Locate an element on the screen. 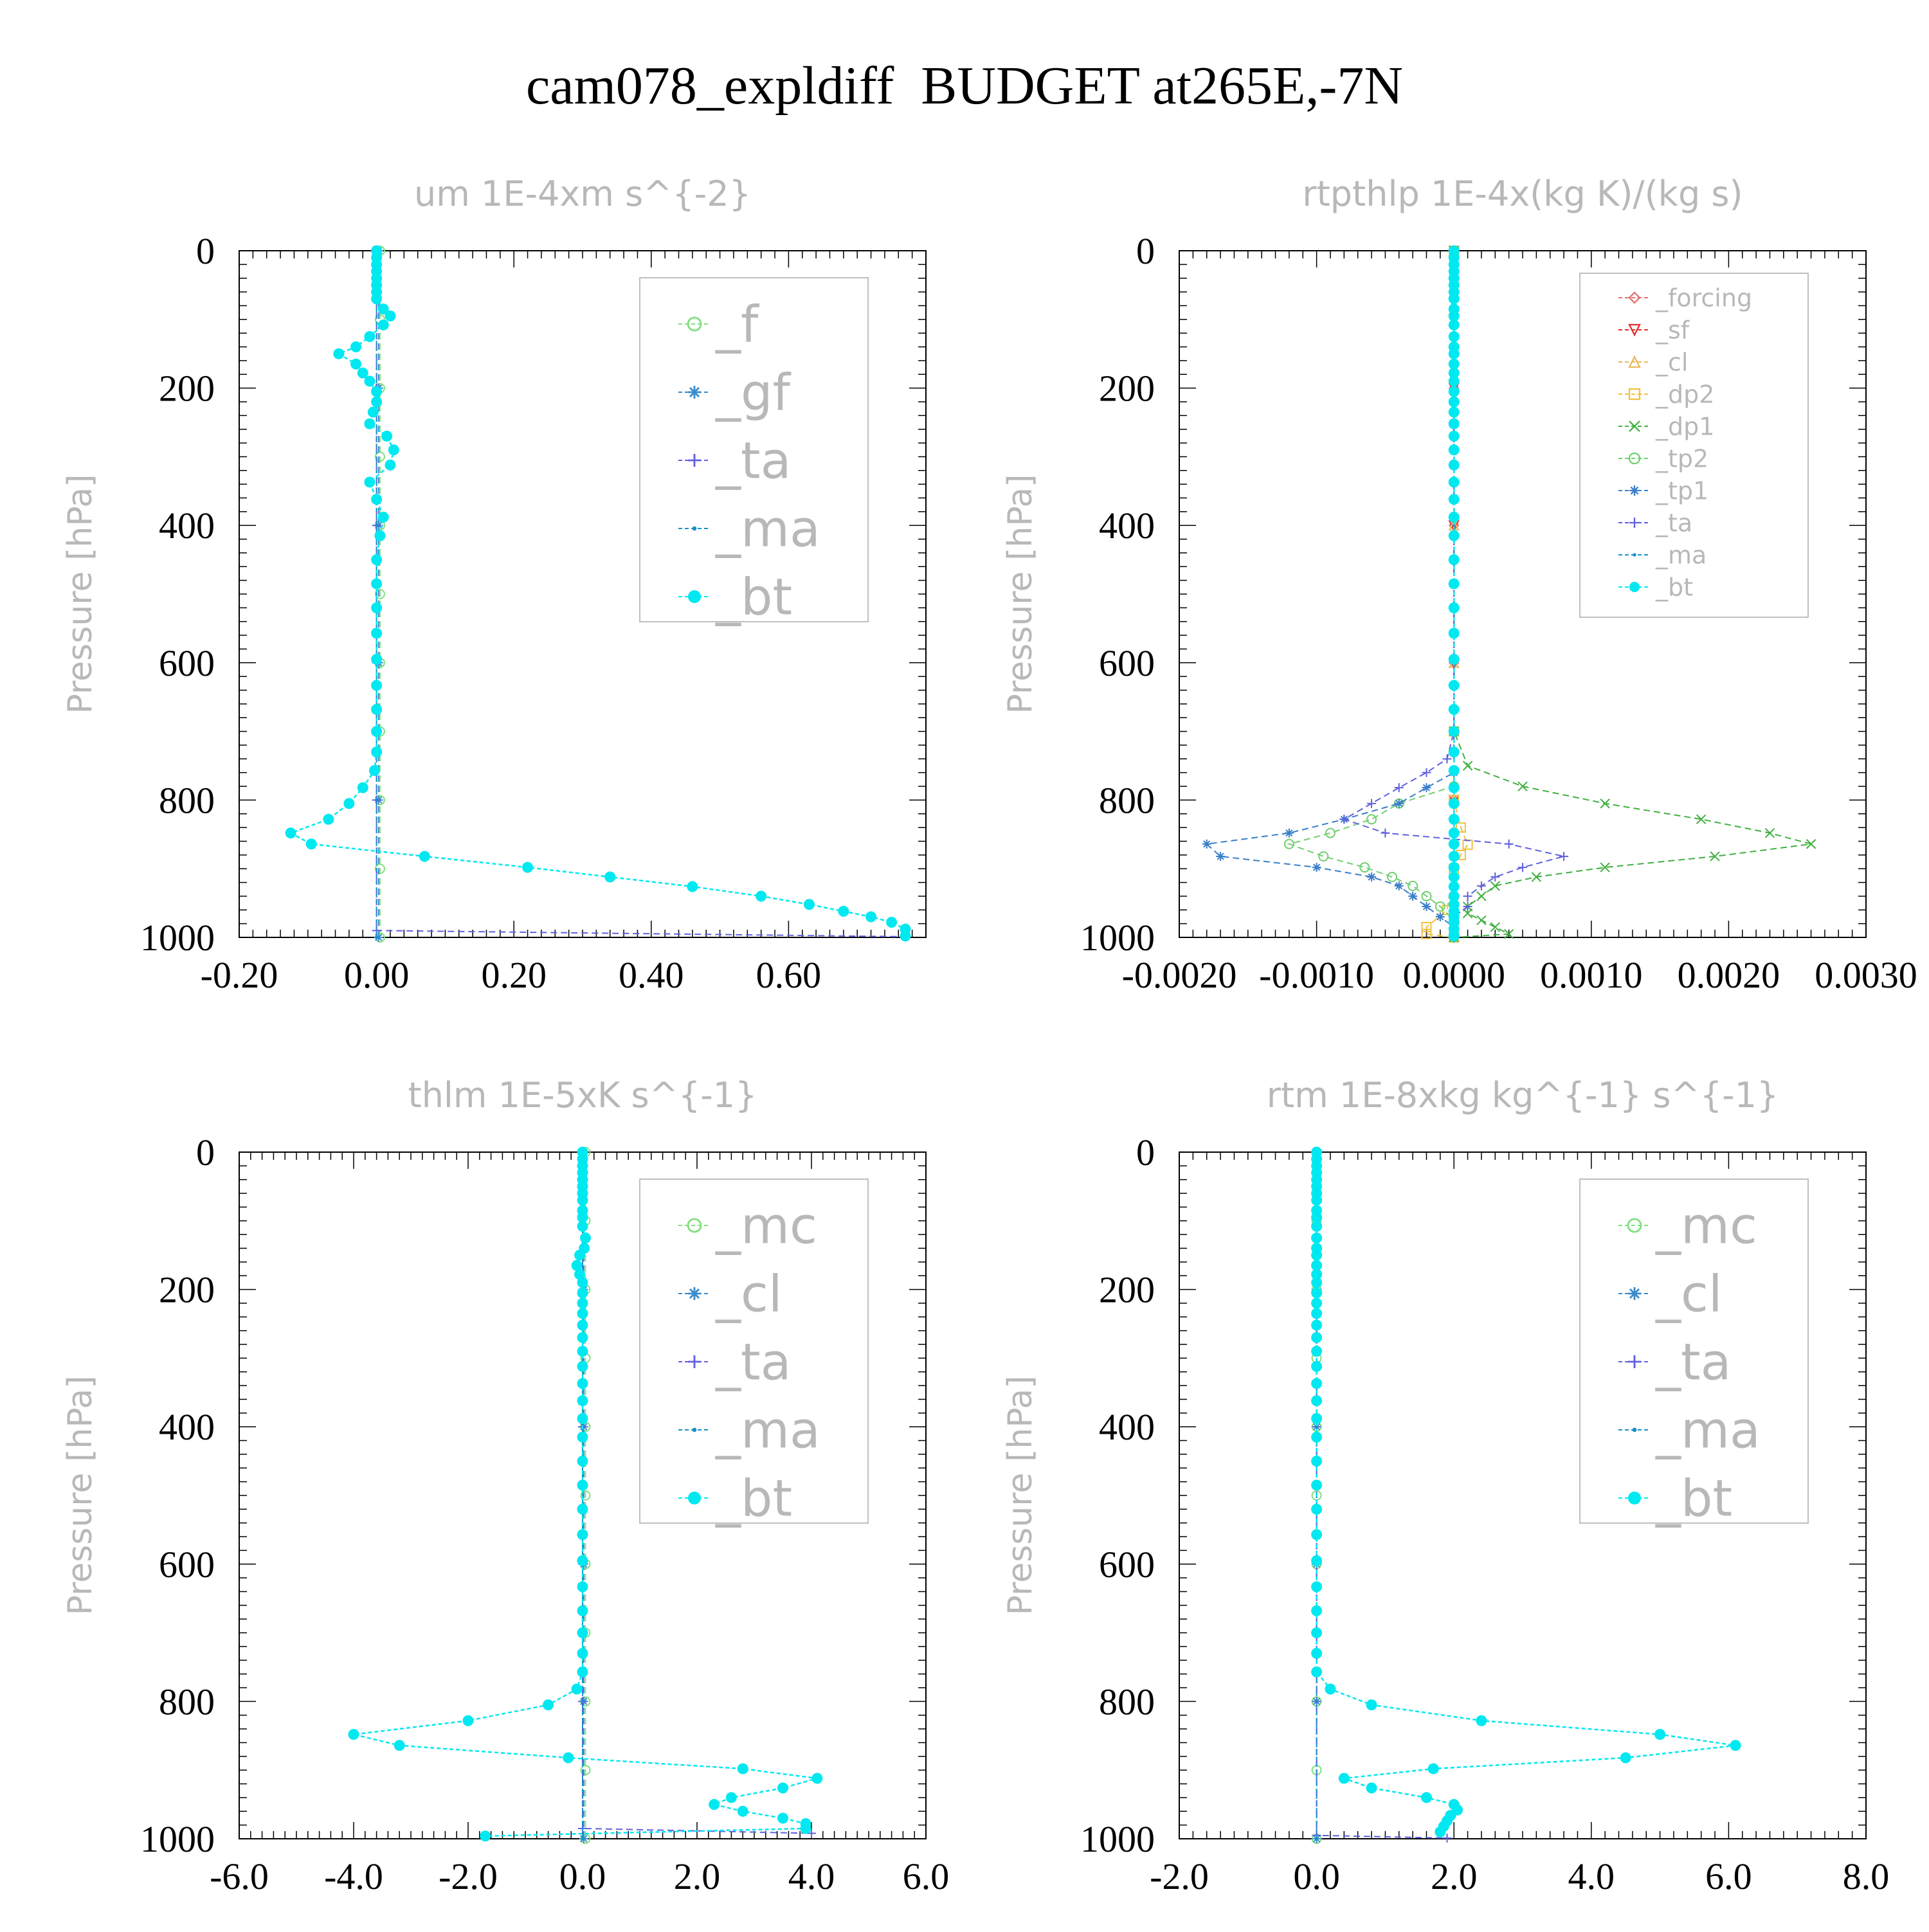 The image size is (1929, 1932). y-tick-label: 1000 is located at coordinates (177, 1839).